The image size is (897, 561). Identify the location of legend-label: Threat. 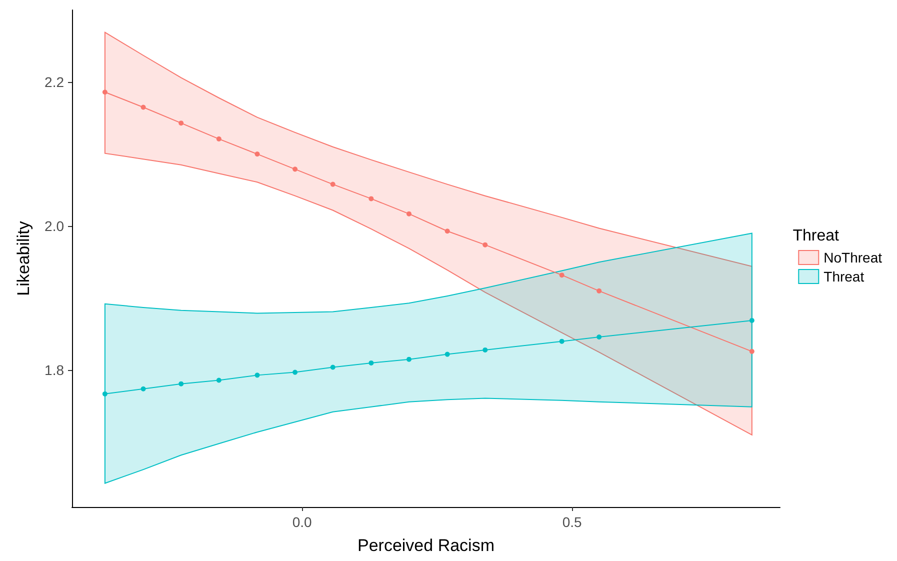
(844, 276).